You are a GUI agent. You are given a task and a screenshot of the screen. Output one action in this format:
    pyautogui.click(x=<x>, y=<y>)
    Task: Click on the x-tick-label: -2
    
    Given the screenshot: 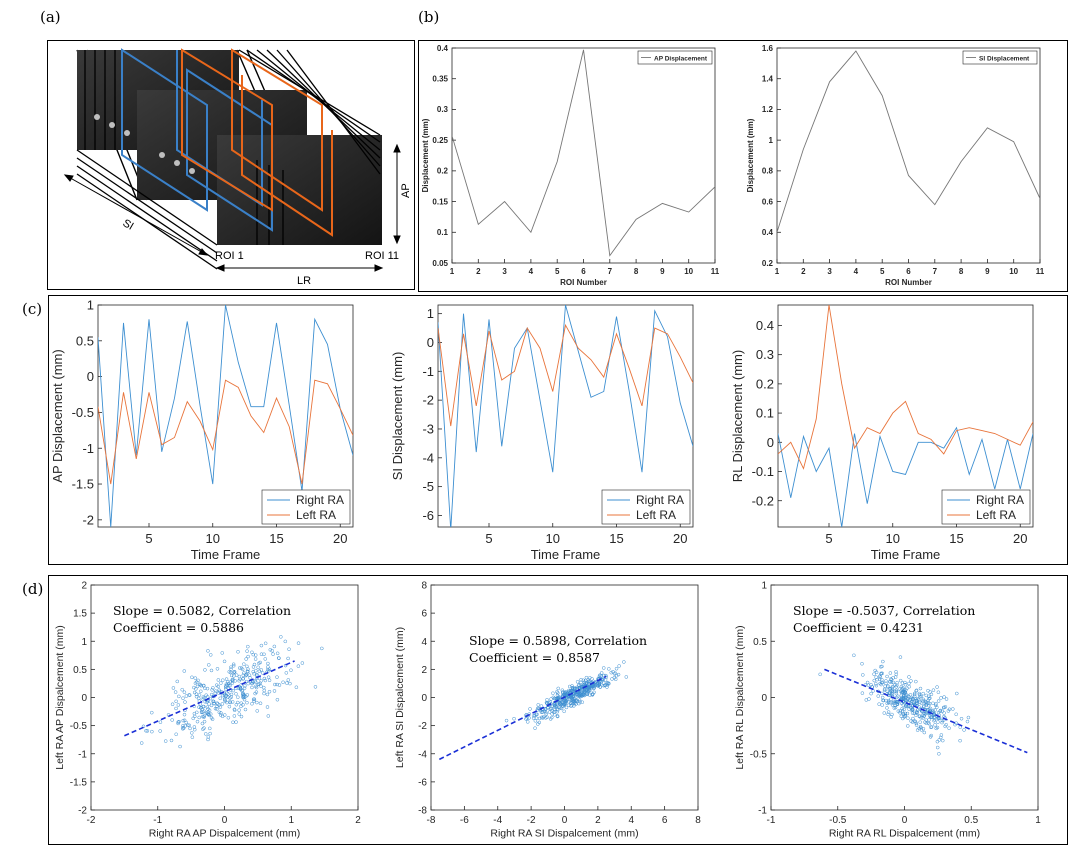 What is the action you would take?
    pyautogui.click(x=91, y=820)
    